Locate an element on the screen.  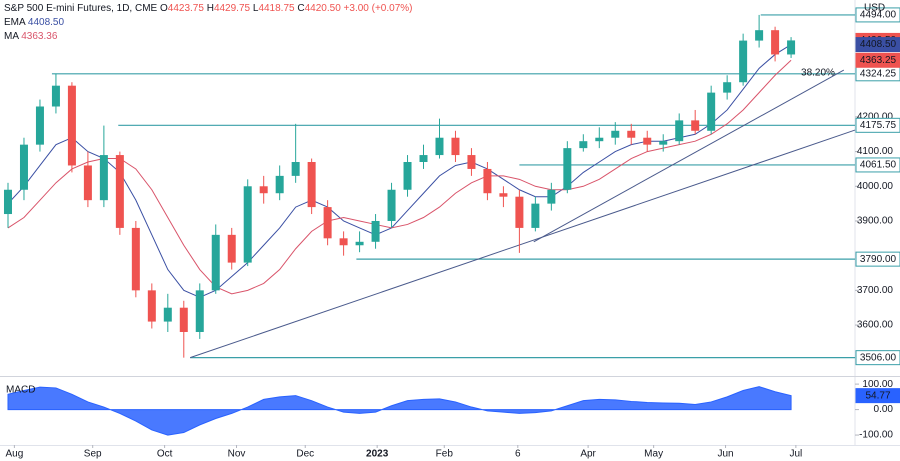
x-tick-label: Jun is located at coordinates (725, 454).